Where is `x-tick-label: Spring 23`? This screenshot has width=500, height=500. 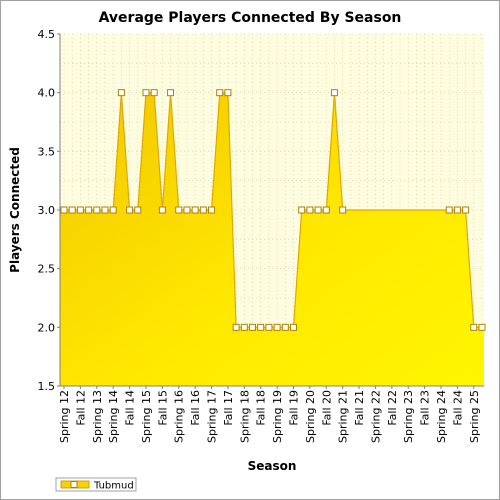 x-tick-label: Spring 23 is located at coordinates (408, 416).